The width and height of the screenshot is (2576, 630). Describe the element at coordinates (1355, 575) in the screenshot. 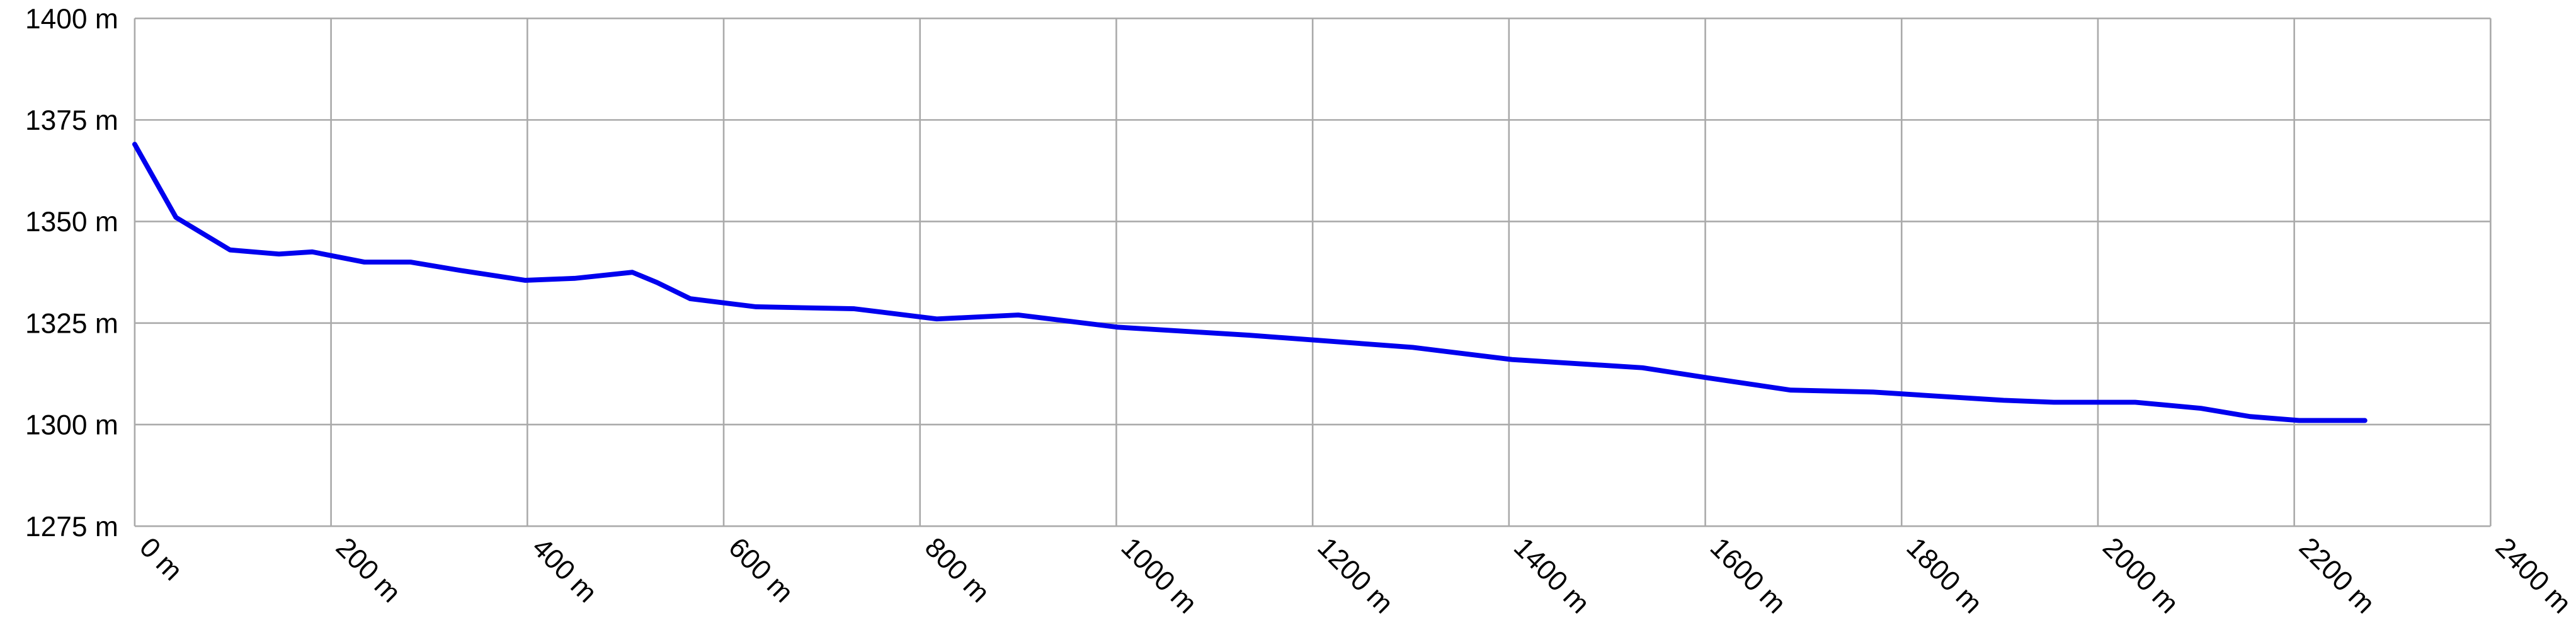

I see `x-tick-label: 1200 m` at that location.